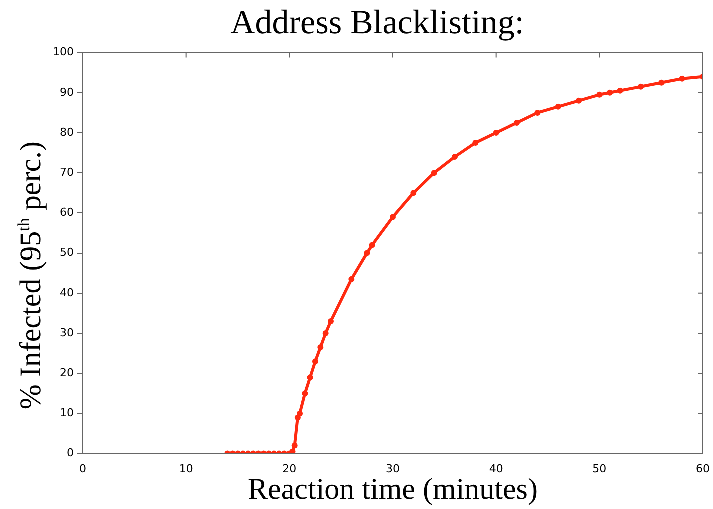 The height and width of the screenshot is (509, 713). I want to click on y-tick-label: 80, so click(67, 132).